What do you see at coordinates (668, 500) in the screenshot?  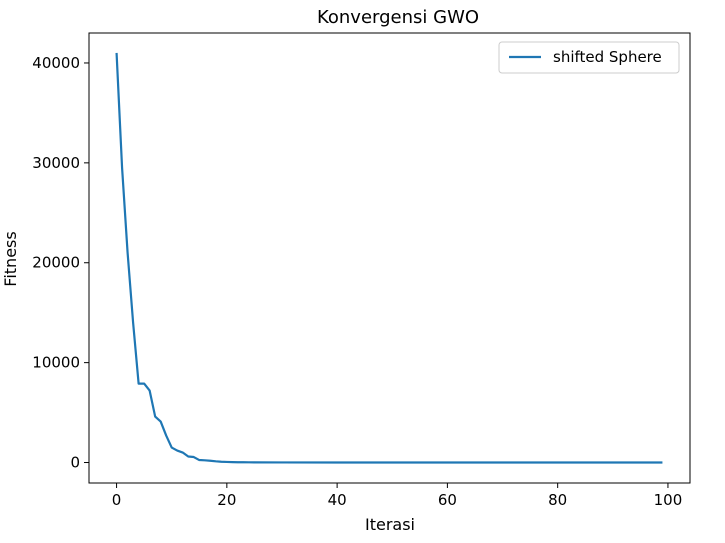 I see `x-tick-label: 100` at bounding box center [668, 500].